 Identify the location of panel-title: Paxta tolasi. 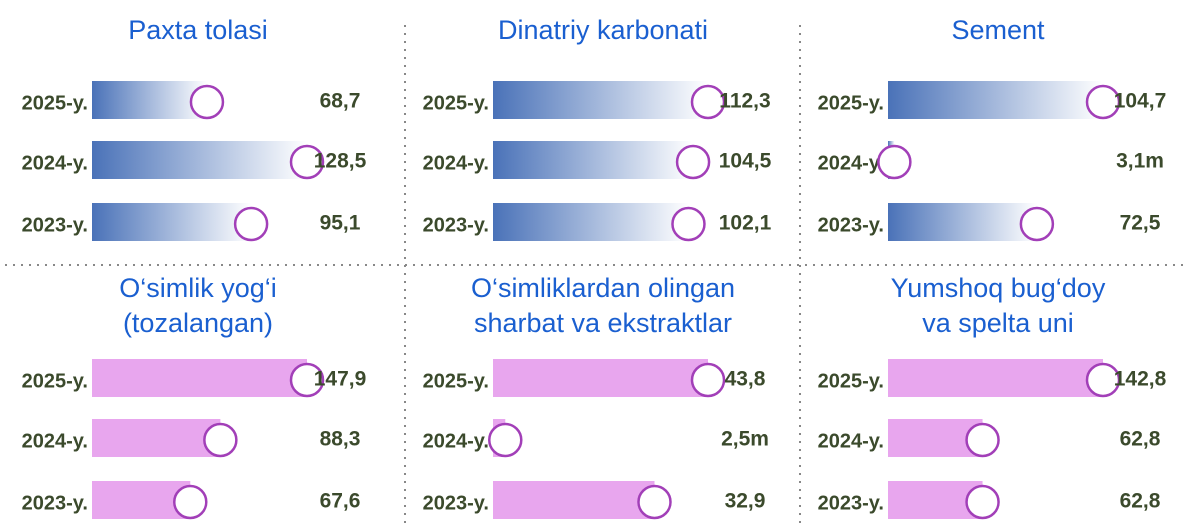
(198, 30).